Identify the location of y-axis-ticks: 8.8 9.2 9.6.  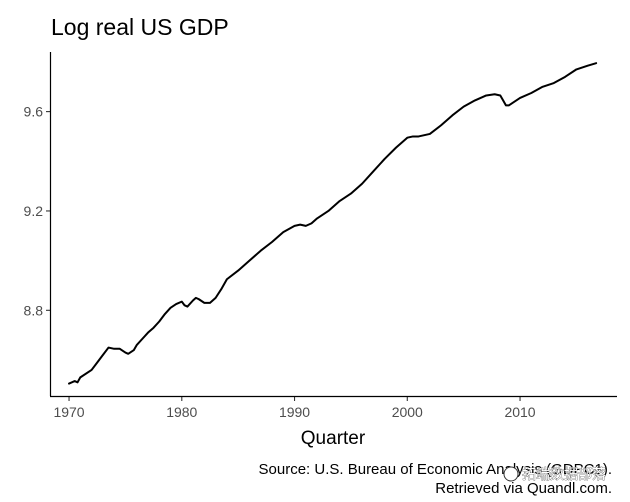
(37, 211).